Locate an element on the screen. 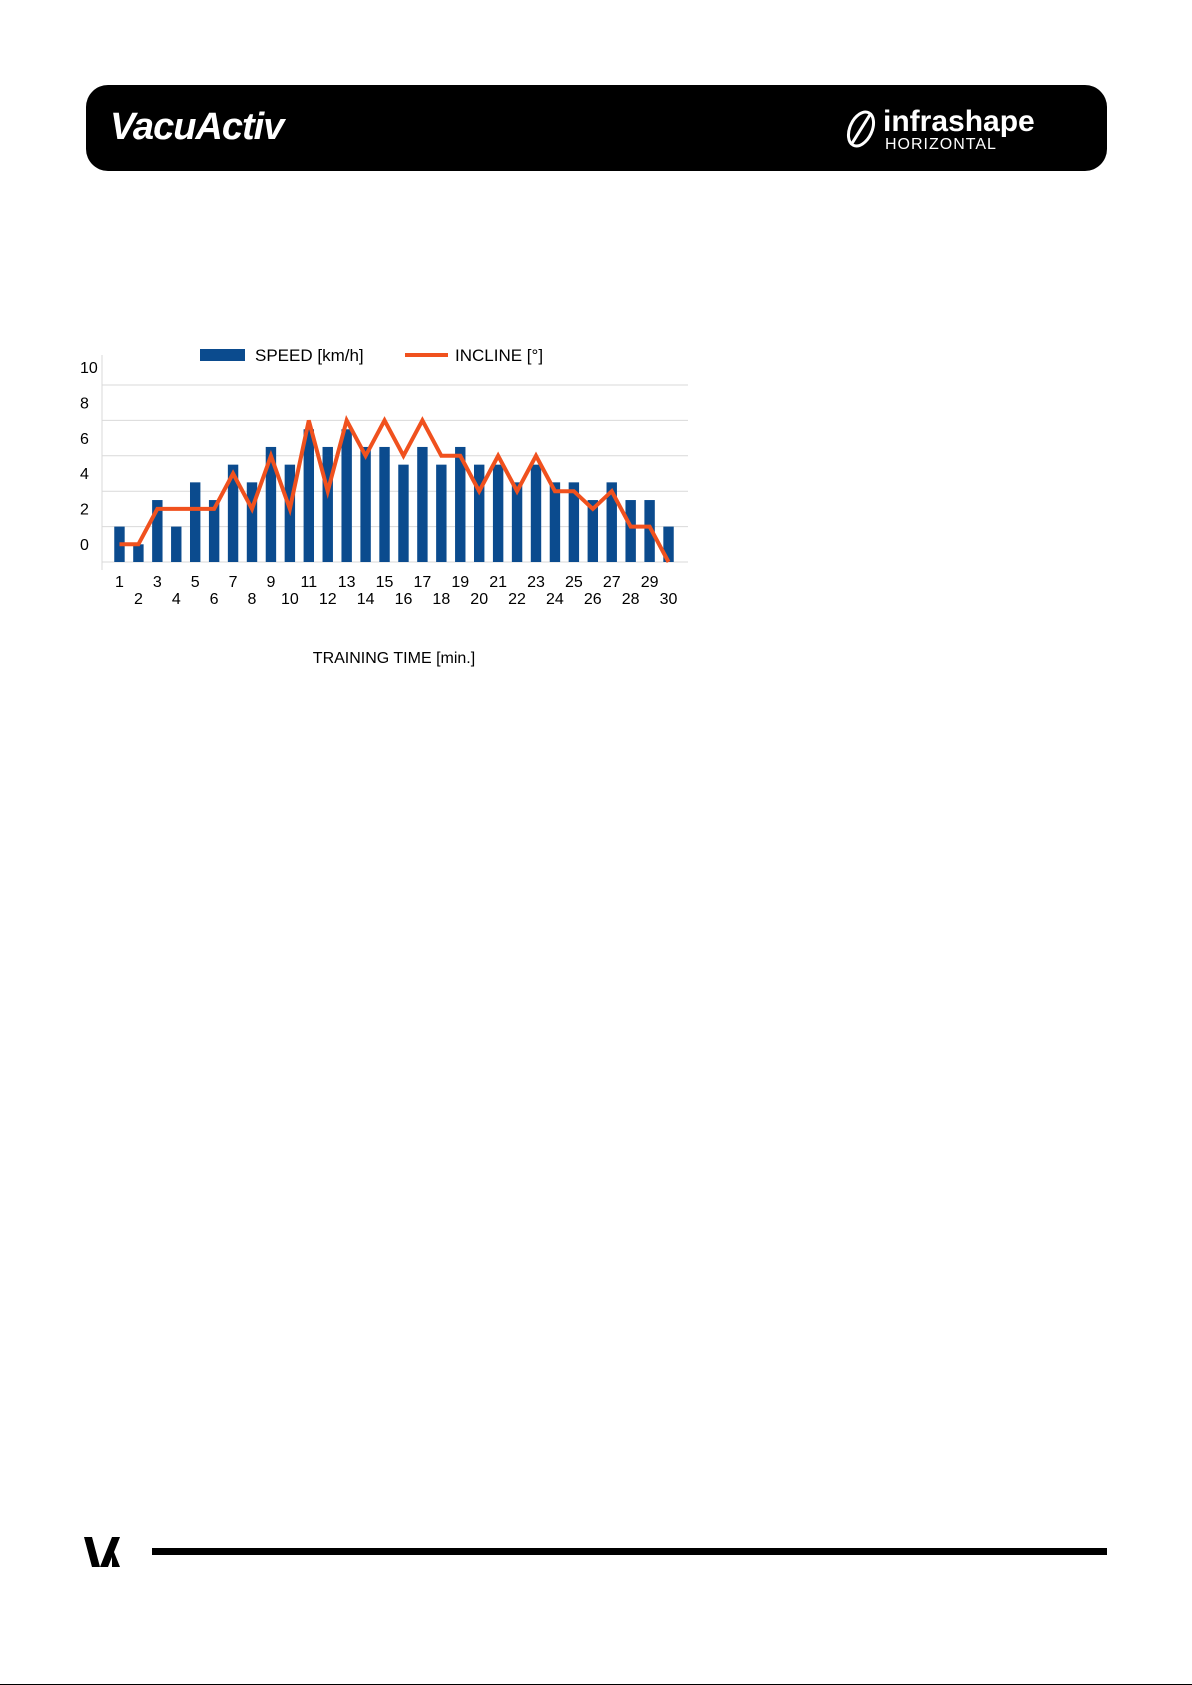  x-tick-label: 13 is located at coordinates (347, 582).